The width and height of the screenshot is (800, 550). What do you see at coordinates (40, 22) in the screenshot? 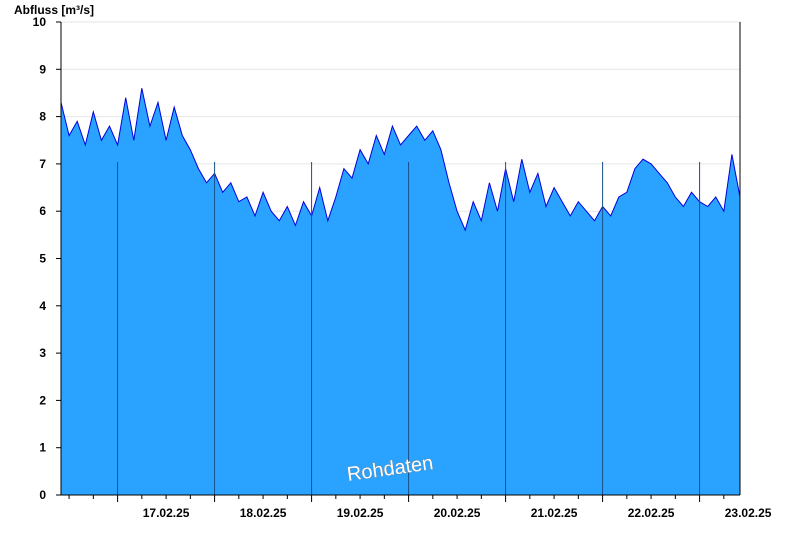
I see `y-tick-label: 10` at bounding box center [40, 22].